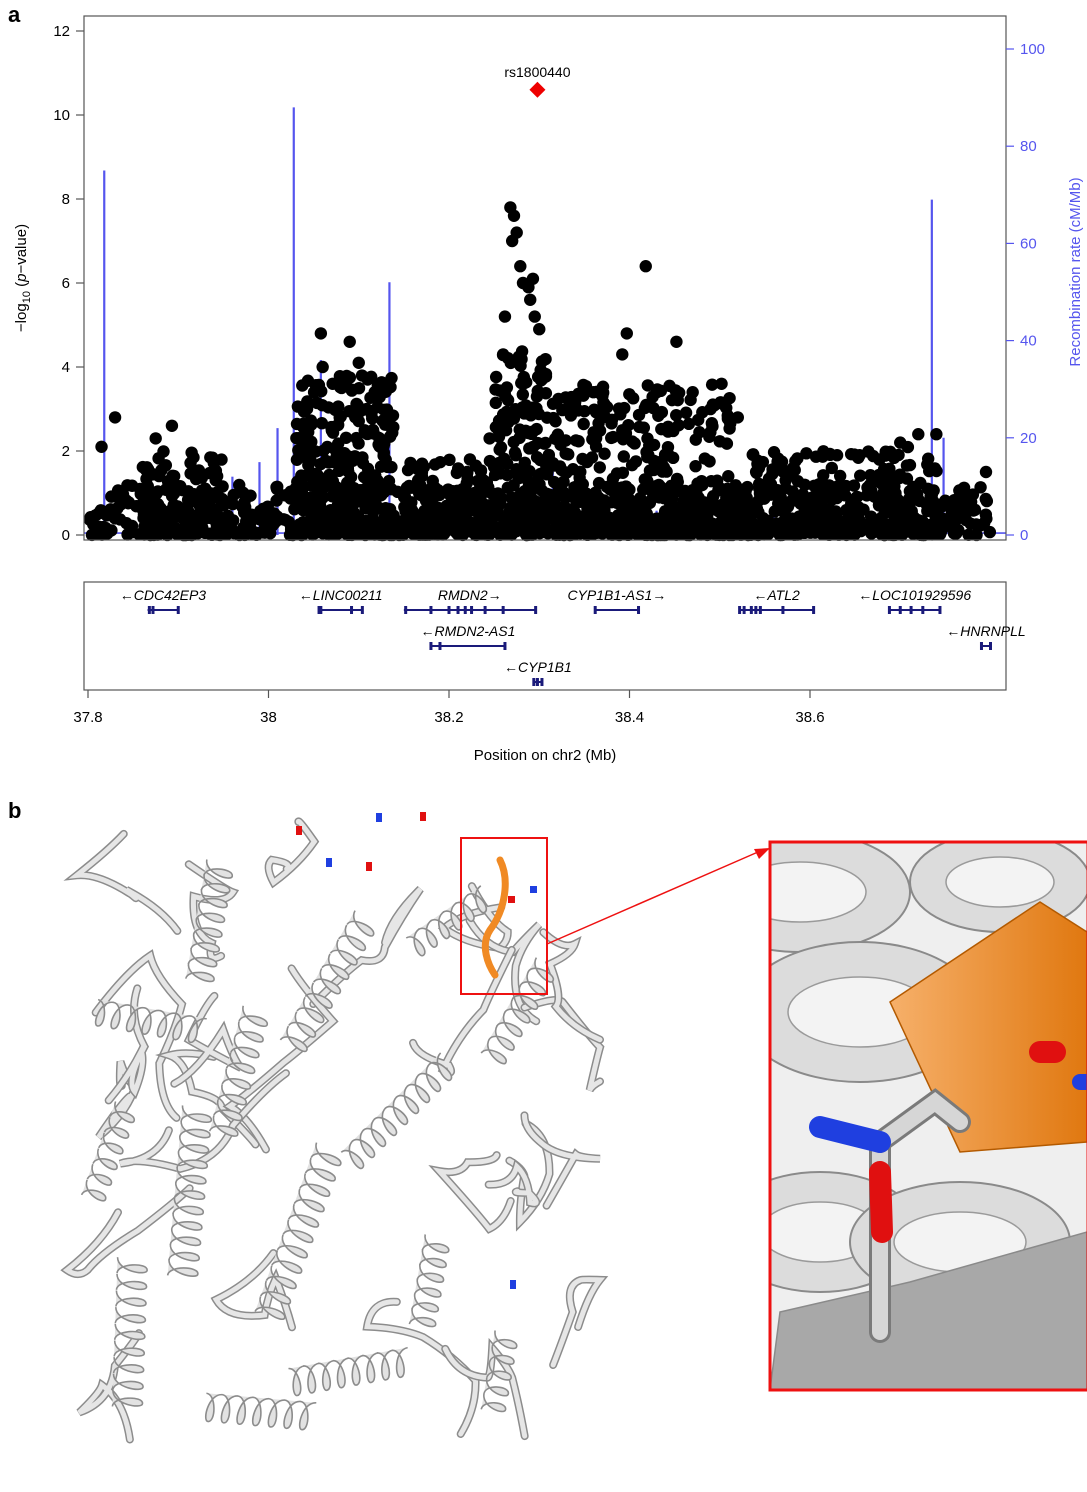  I want to click on gene-label: CYP1B1-AS1→, so click(616, 595).